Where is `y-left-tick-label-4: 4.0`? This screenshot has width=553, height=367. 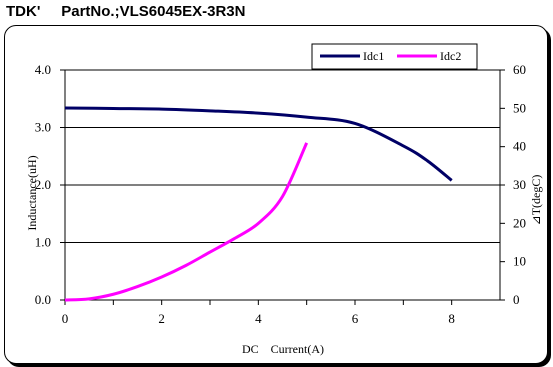 y-left-tick-label-4: 4.0 is located at coordinates (43, 69).